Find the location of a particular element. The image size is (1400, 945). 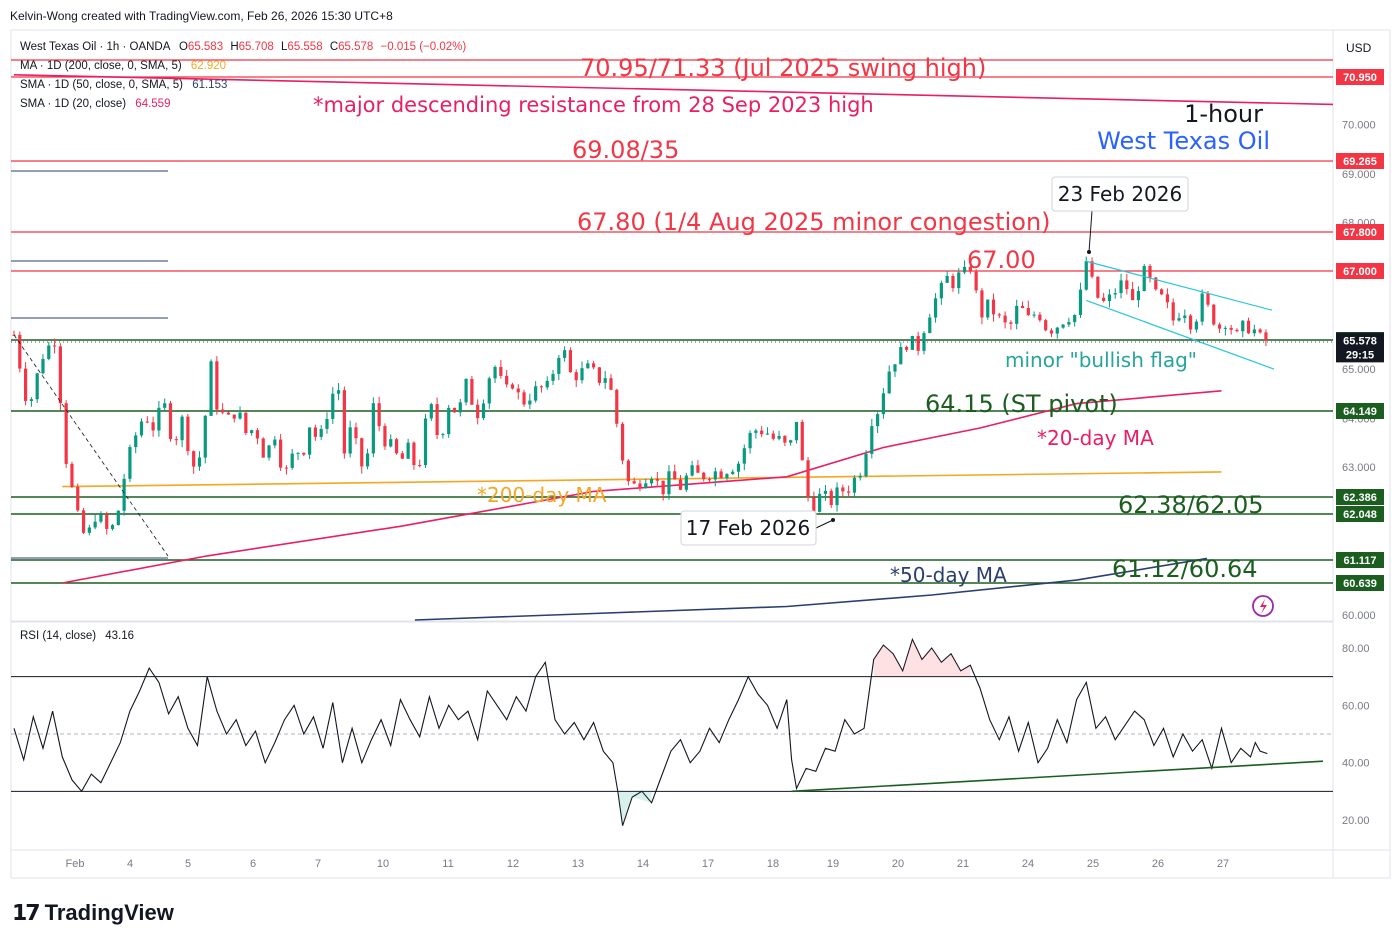

chart-title-timeframe: 1-hour is located at coordinates (1223, 114).